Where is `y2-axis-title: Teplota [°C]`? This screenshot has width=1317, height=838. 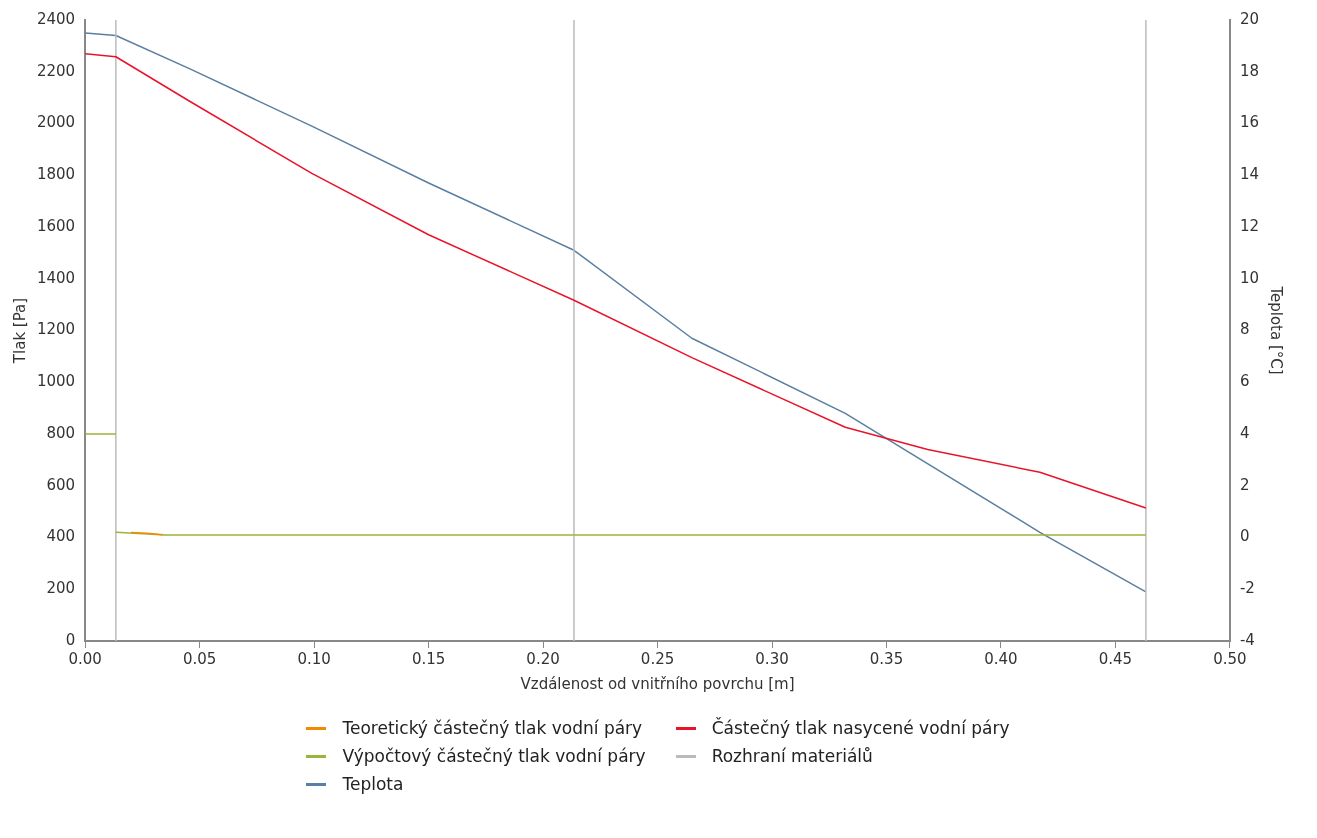
y2-axis-title: Teplota [°C] is located at coordinates (1276, 330).